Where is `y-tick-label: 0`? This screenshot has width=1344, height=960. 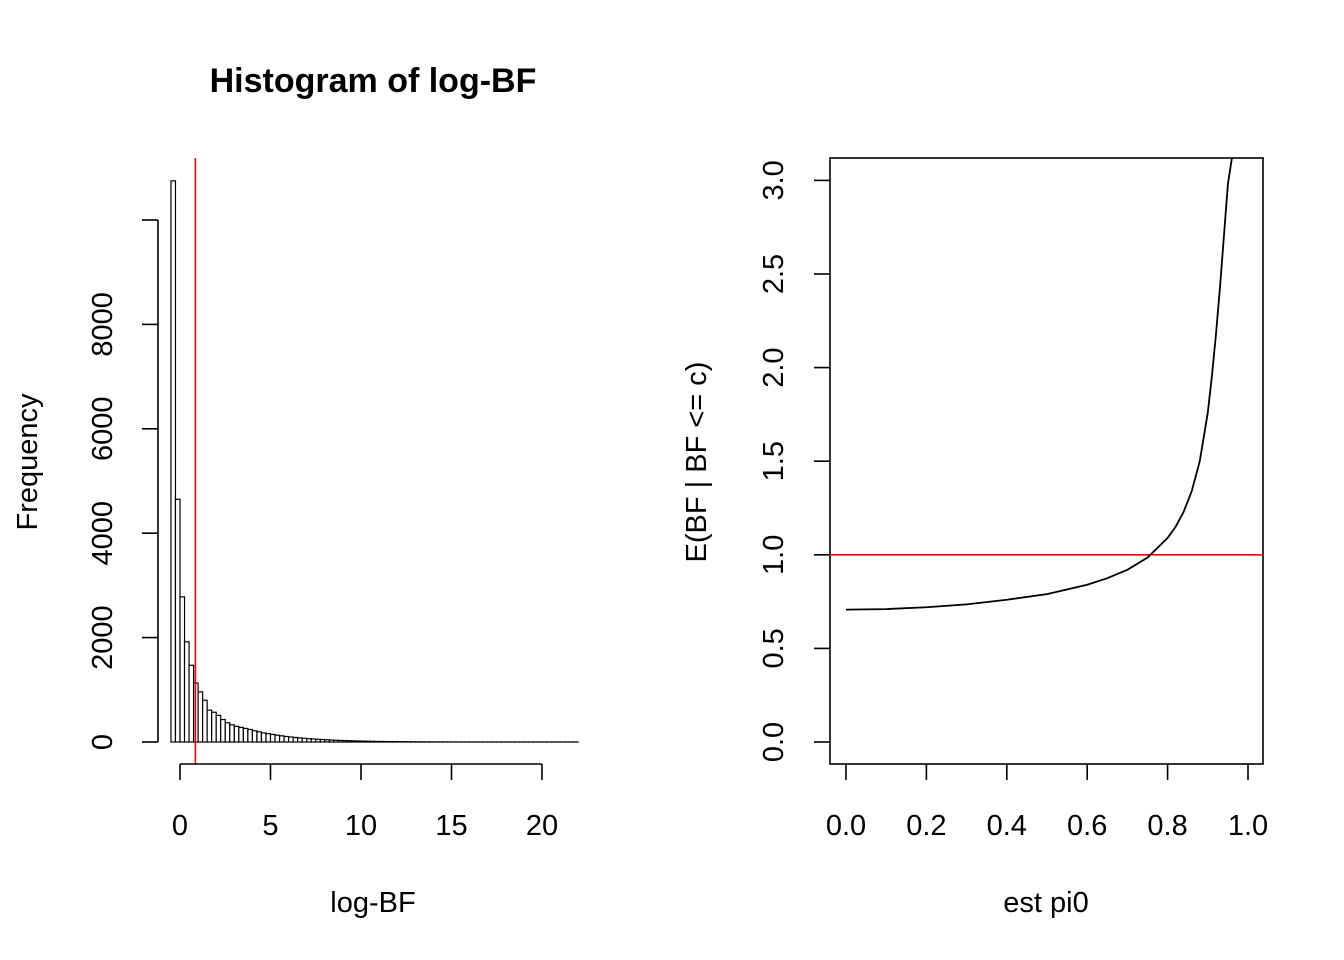
y-tick-label: 0 is located at coordinates (103, 742).